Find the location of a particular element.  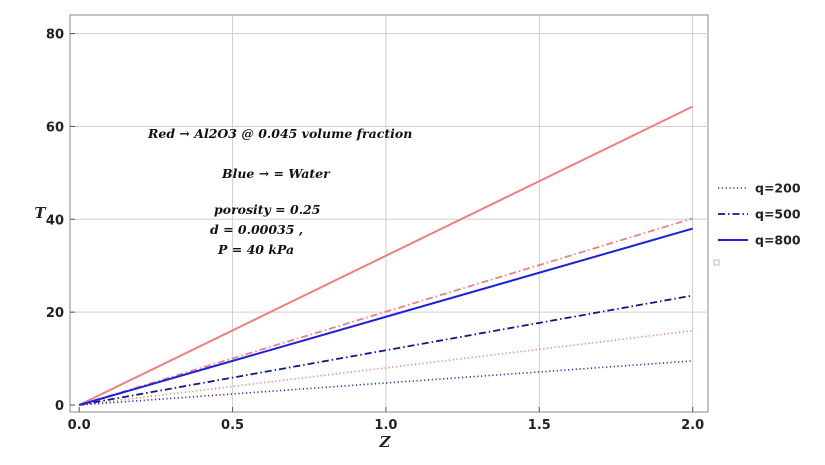

y-tick-label: 20 is located at coordinates (55, 313).